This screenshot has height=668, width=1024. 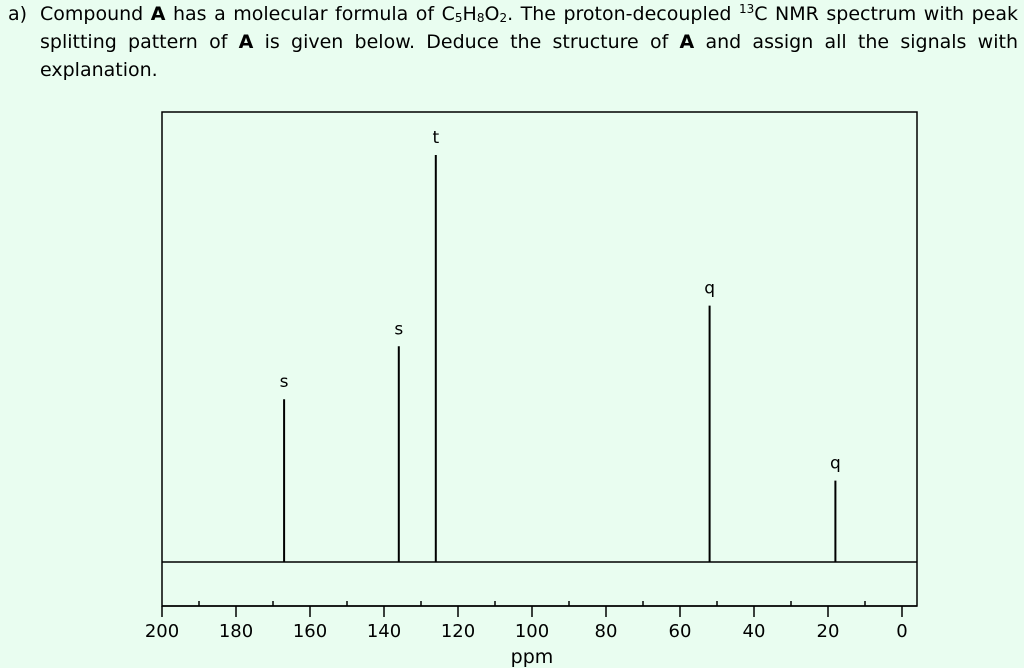 What do you see at coordinates (532, 657) in the screenshot?
I see `x-axis-label: ppm` at bounding box center [532, 657].